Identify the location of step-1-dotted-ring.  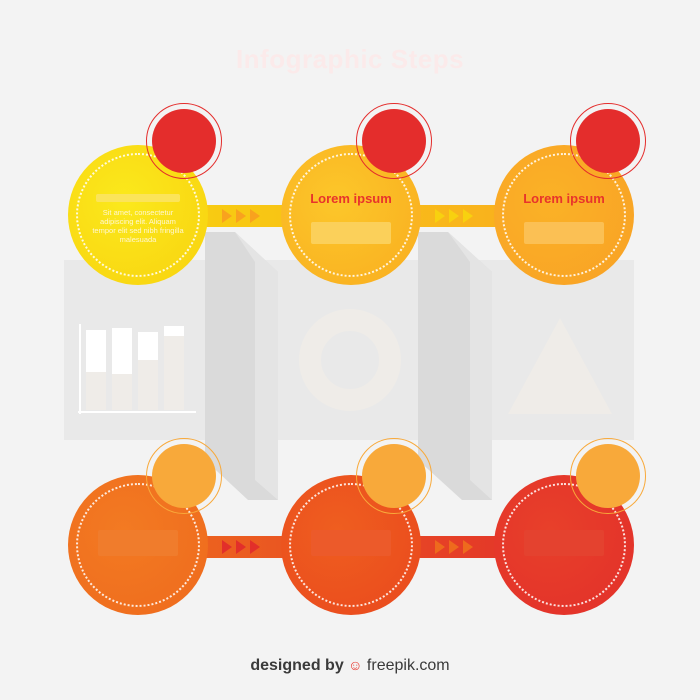
(138, 215).